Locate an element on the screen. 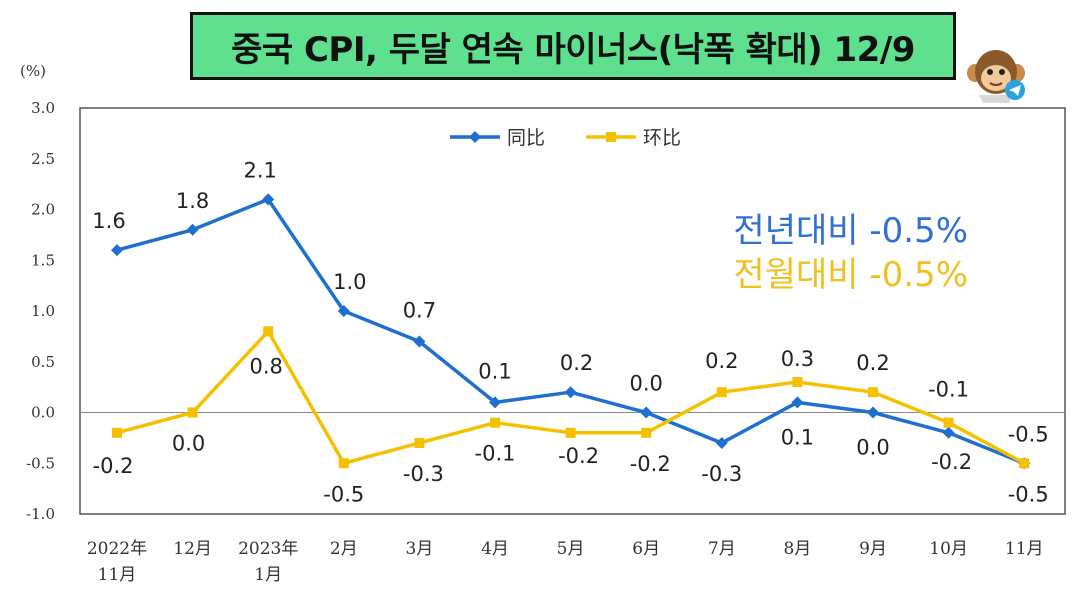  y-tick-label: 1.0 is located at coordinates (43, 311).